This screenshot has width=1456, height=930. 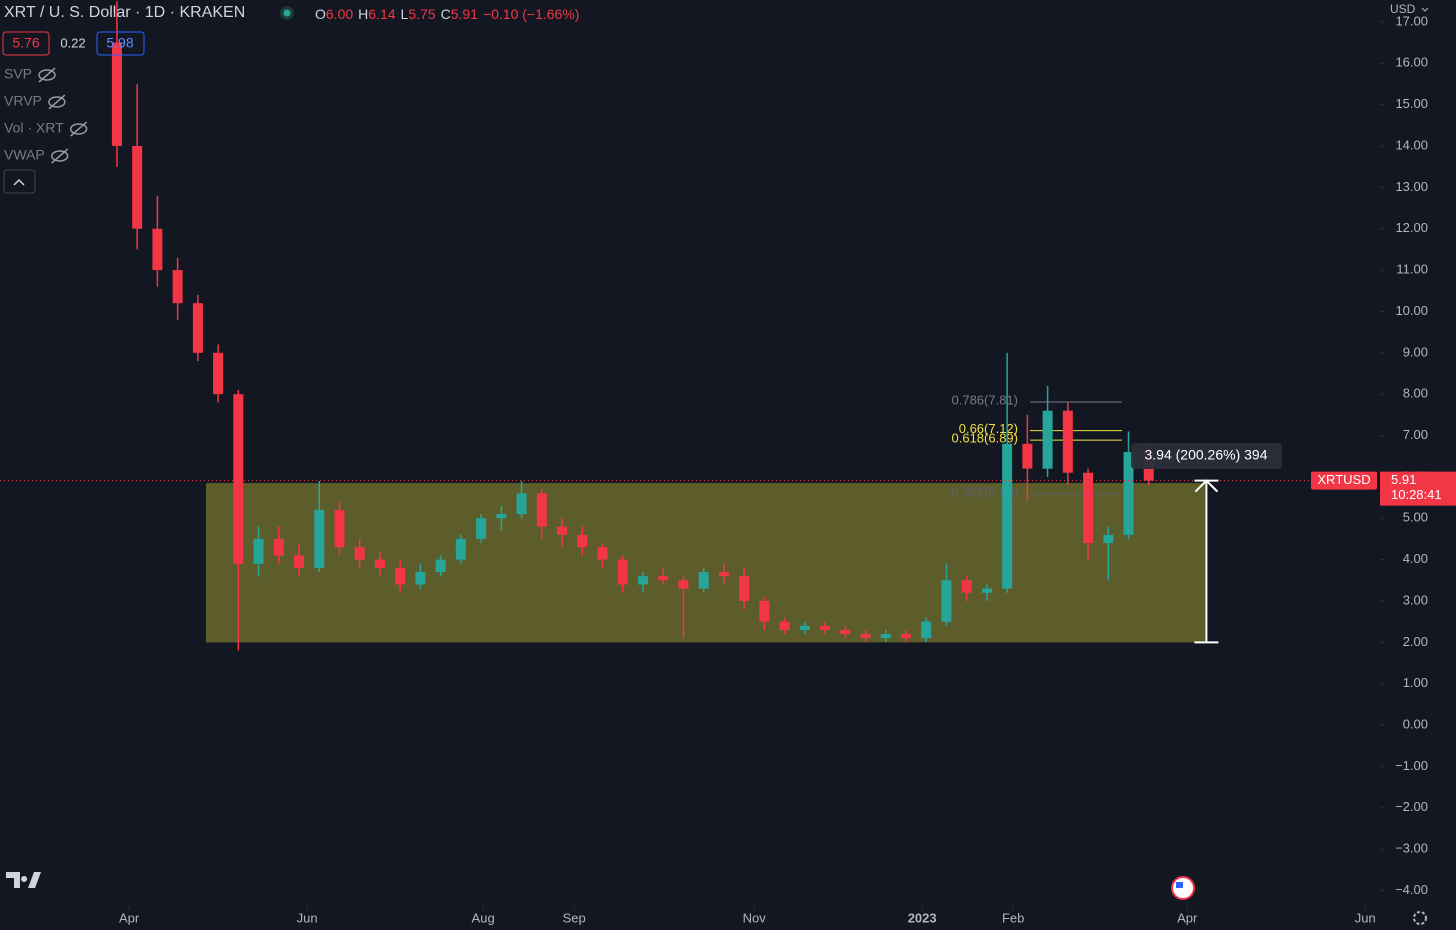 I want to click on ohlc-value: 5.75, so click(x=421, y=14).